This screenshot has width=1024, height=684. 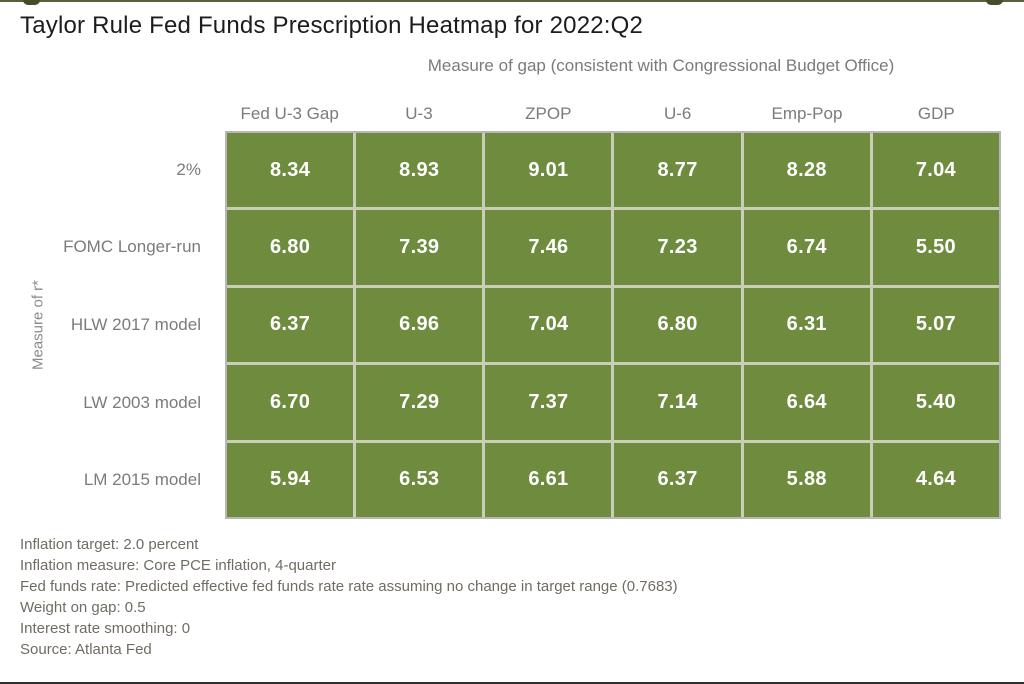 I want to click on column-header-zpop: ZPOP, so click(x=548, y=113).